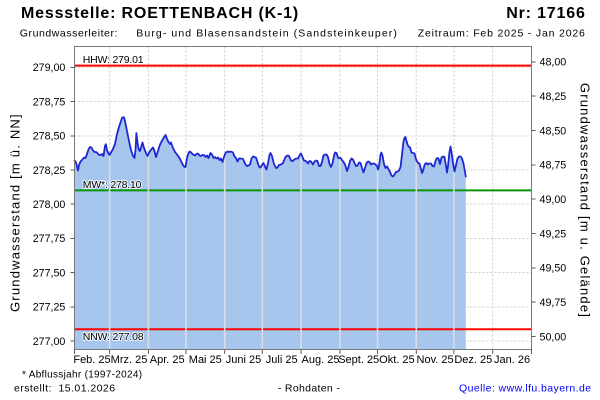  Describe the element at coordinates (358, 360) in the screenshot. I see `svg-text: Sept. 25` at that location.